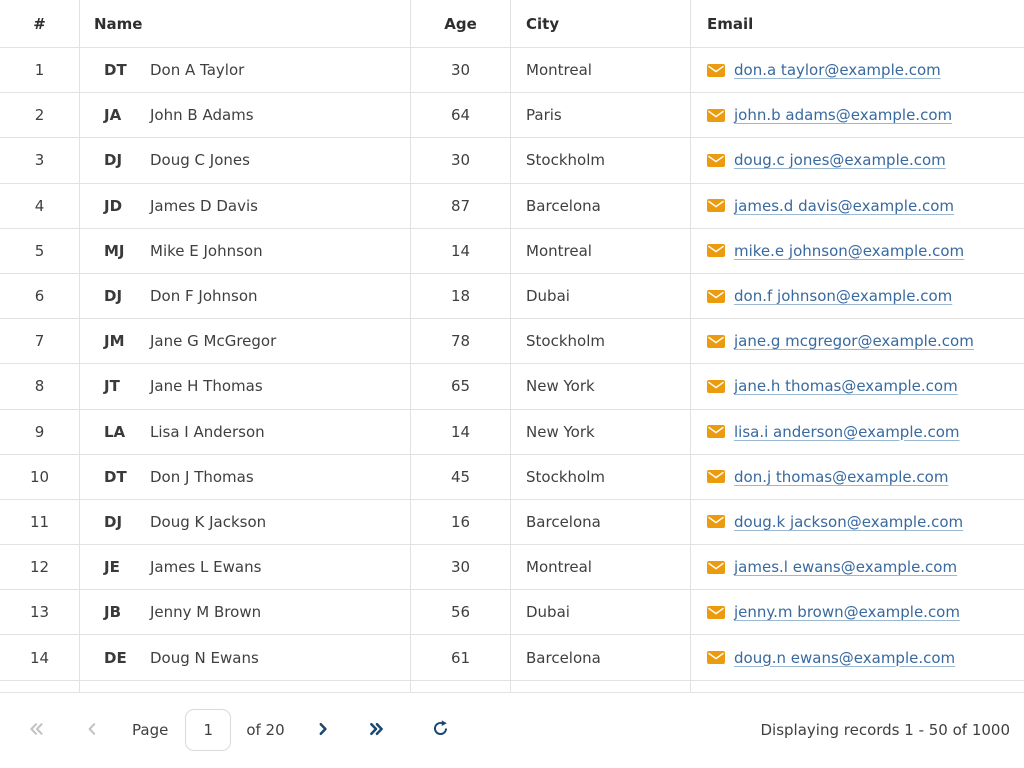 The image size is (1024, 768). I want to click on initials-badge: DE, so click(115, 657).